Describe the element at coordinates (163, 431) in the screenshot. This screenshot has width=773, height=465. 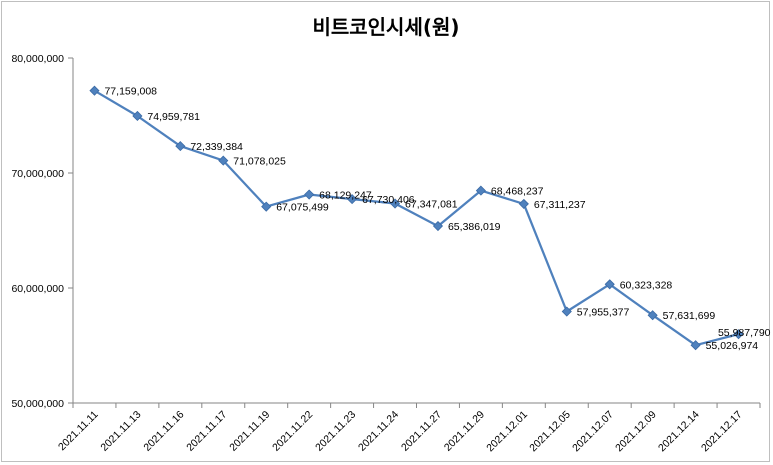
I see `x-tick-label: 2021.11.16` at that location.